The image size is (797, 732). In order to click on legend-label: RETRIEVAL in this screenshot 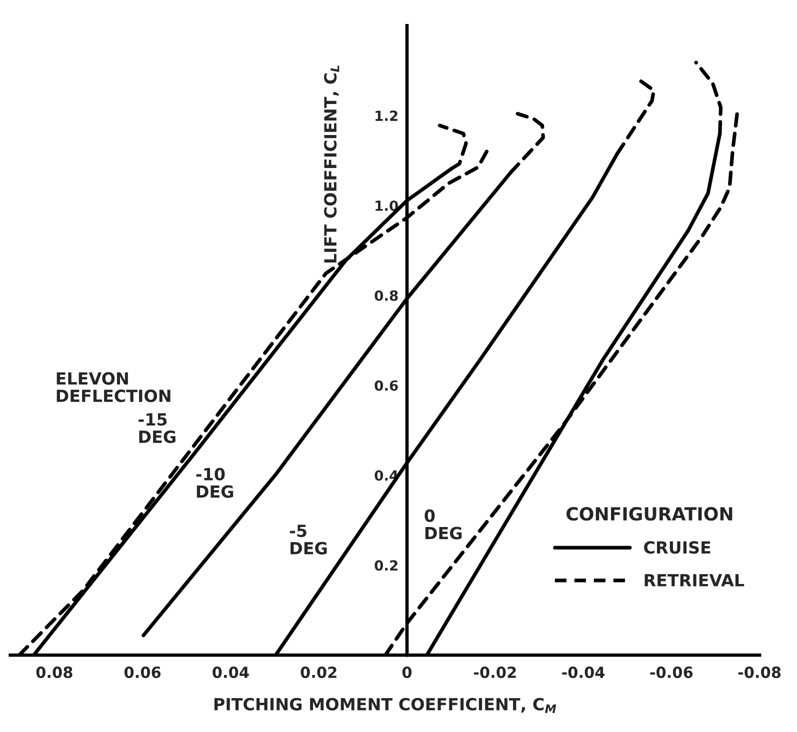, I will do `click(694, 580)`.